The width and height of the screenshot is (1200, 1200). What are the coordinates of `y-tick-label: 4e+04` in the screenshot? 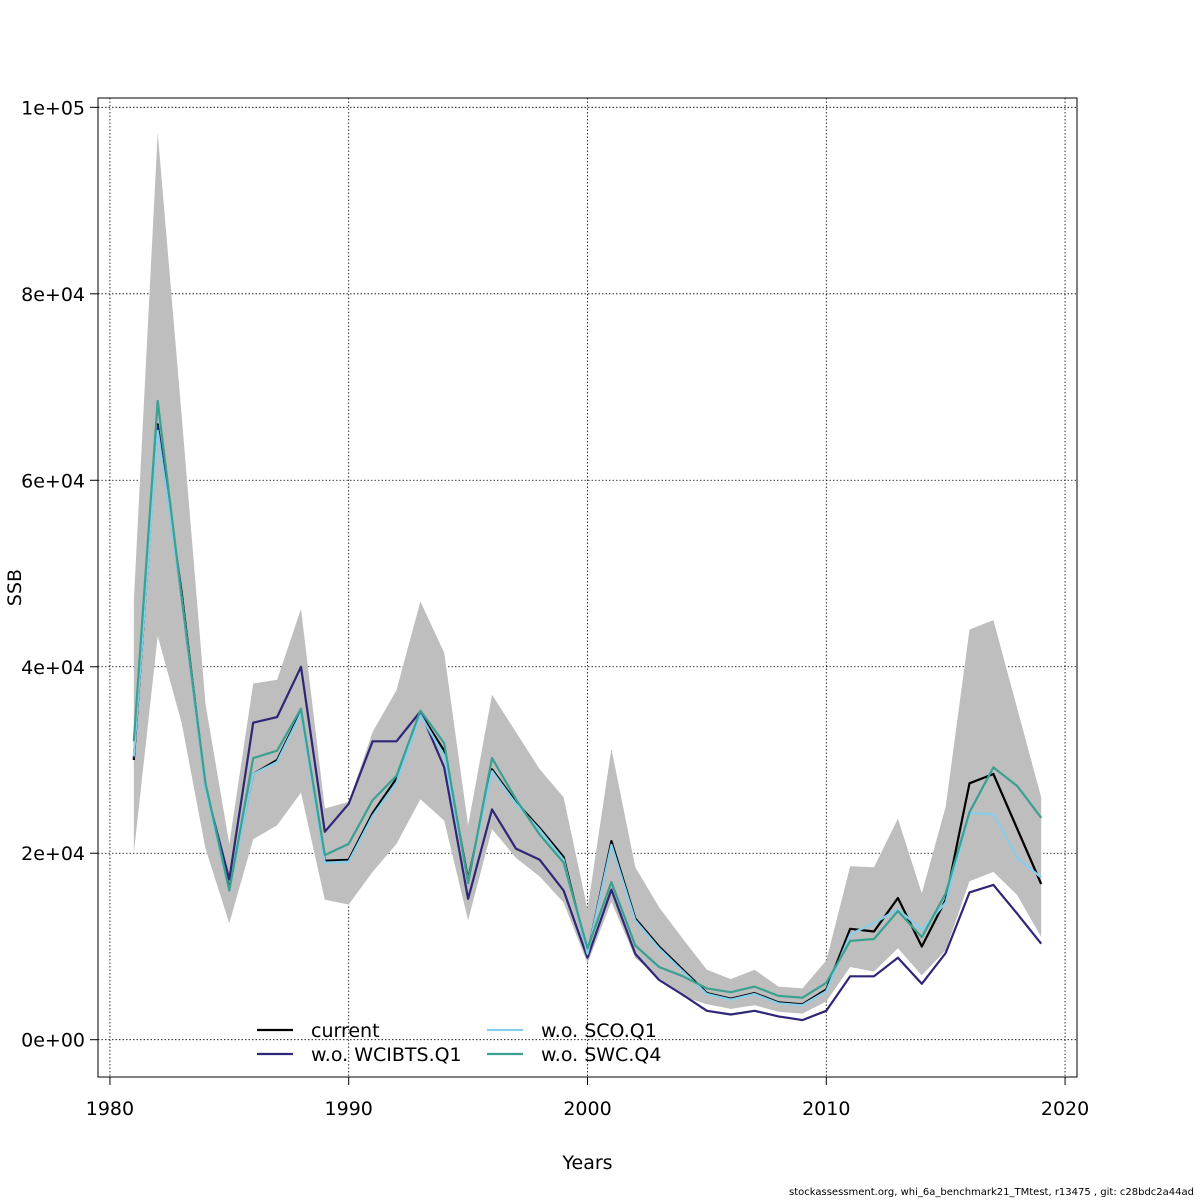 It's located at (53, 668).